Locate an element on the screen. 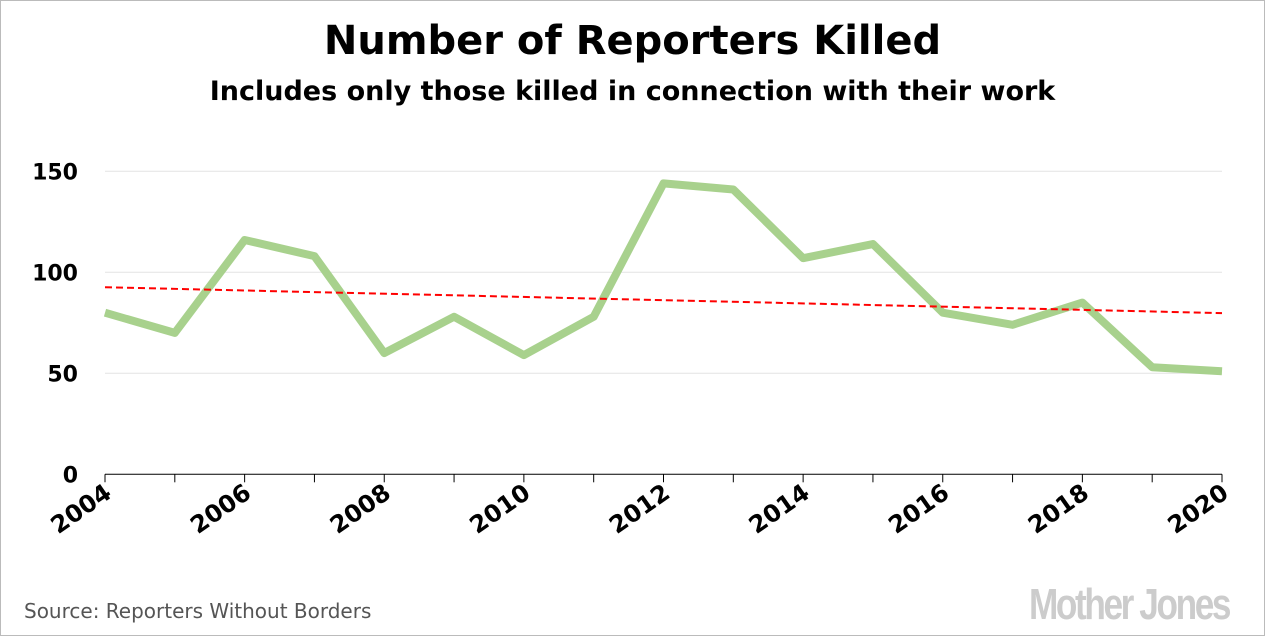 This screenshot has height=636, width=1265. x-tick-label: 2008 is located at coordinates (360, 508).